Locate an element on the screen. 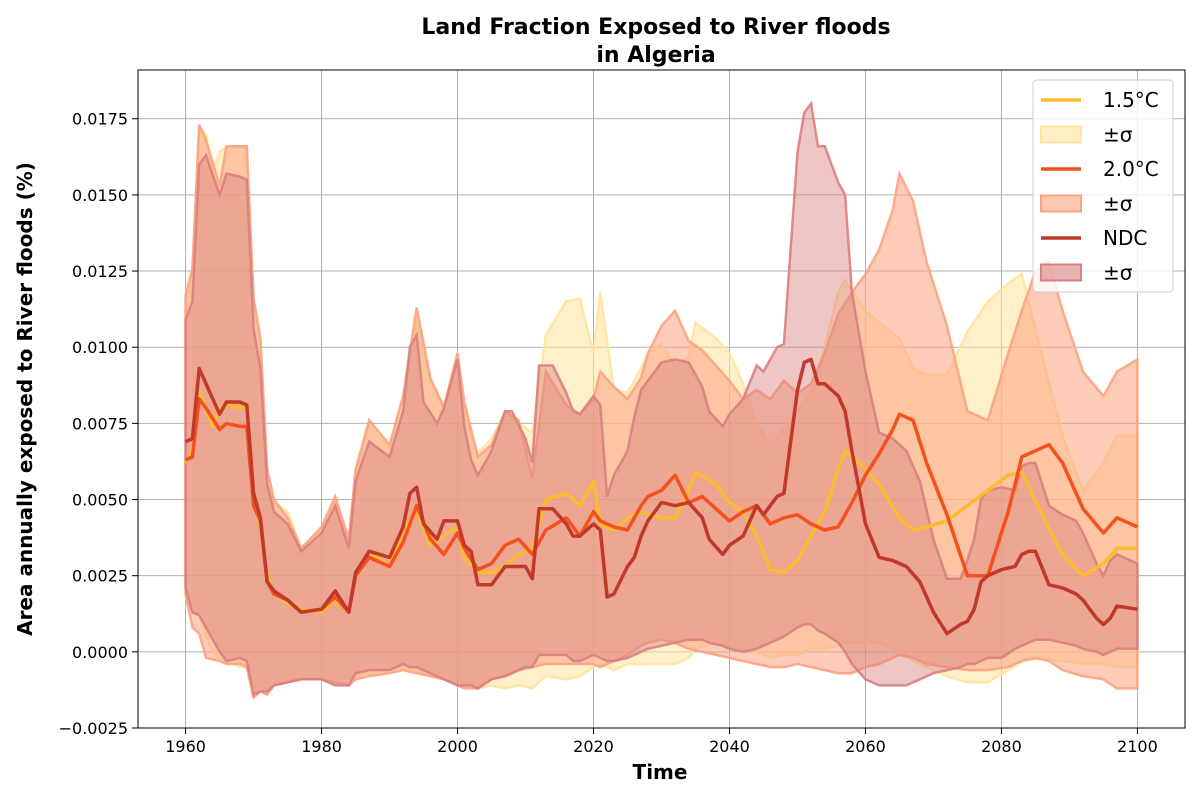 This screenshot has height=800, width=1200. chart-subtitle: in Algeria is located at coordinates (655, 55).